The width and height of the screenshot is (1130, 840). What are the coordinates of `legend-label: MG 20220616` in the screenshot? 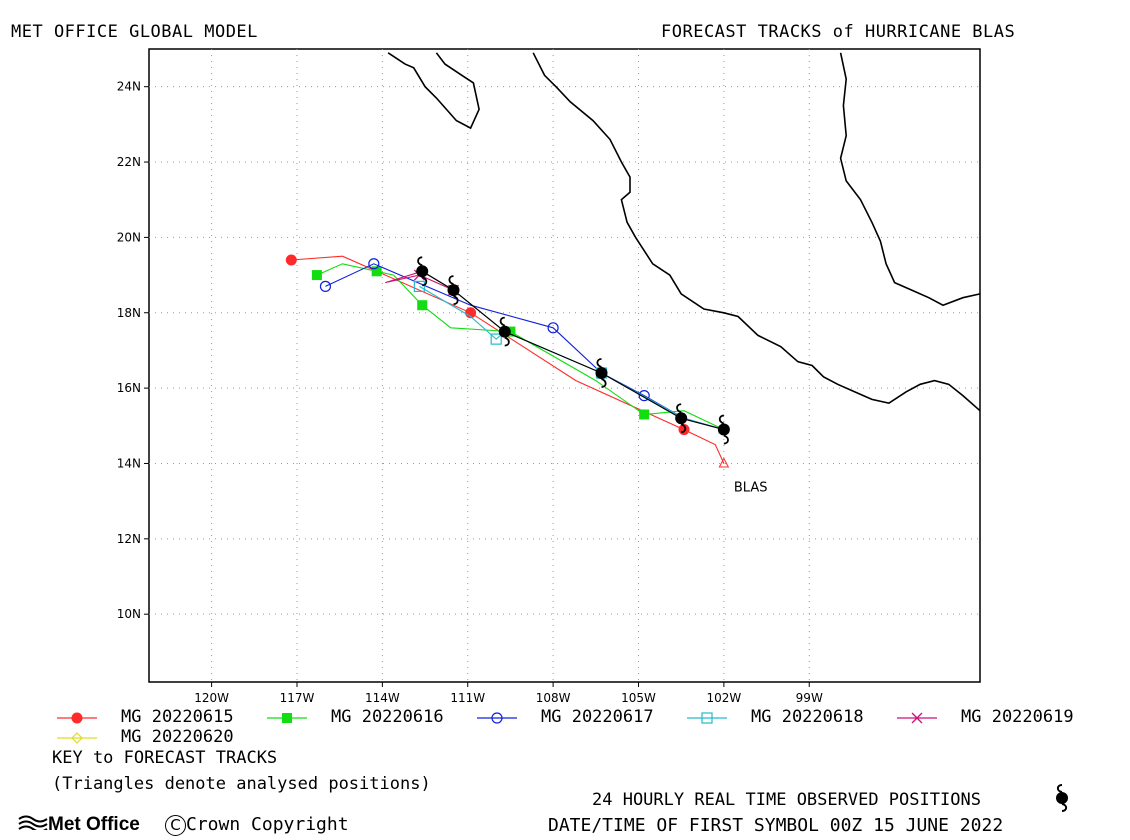 It's located at (387, 717).